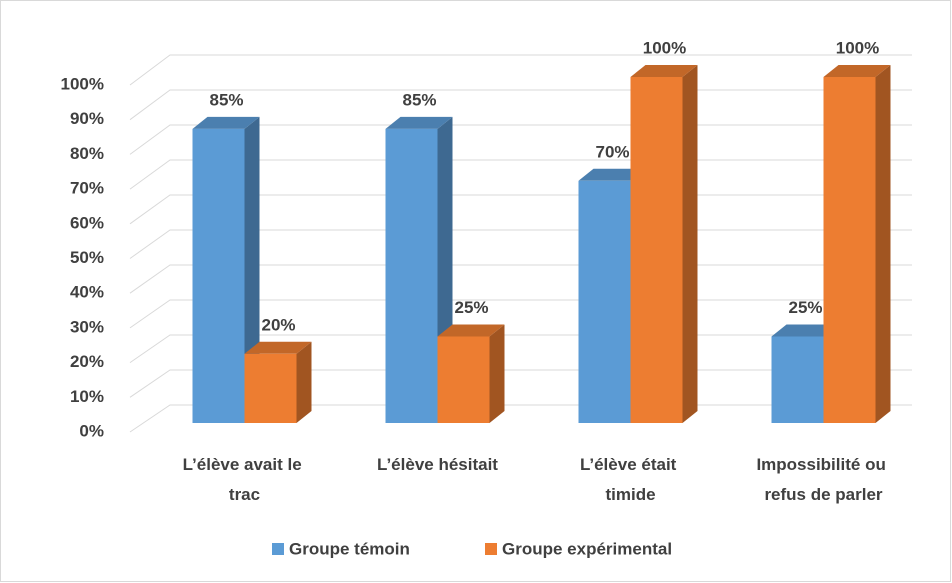  I want to click on value-label: 20%, so click(278, 324).